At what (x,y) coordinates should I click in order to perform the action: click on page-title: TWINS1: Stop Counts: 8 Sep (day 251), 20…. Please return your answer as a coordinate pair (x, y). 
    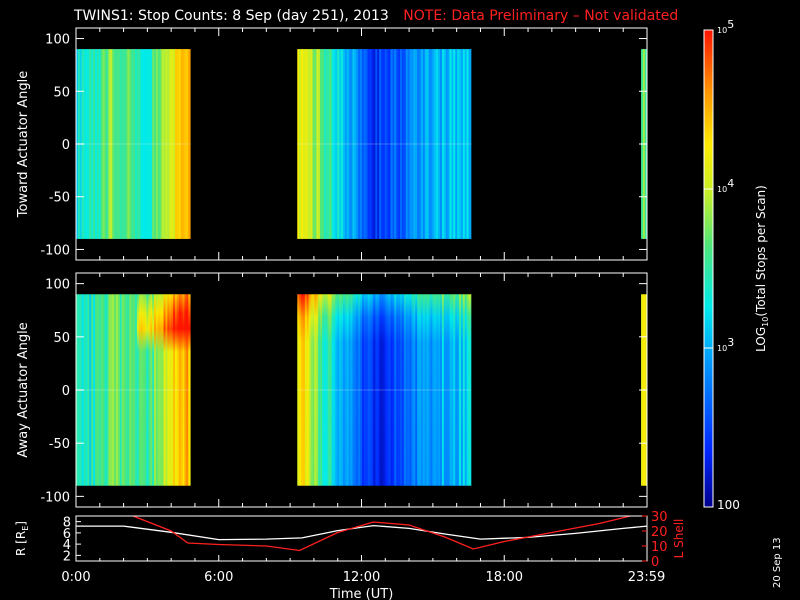
    Looking at the image, I should click on (231, 16).